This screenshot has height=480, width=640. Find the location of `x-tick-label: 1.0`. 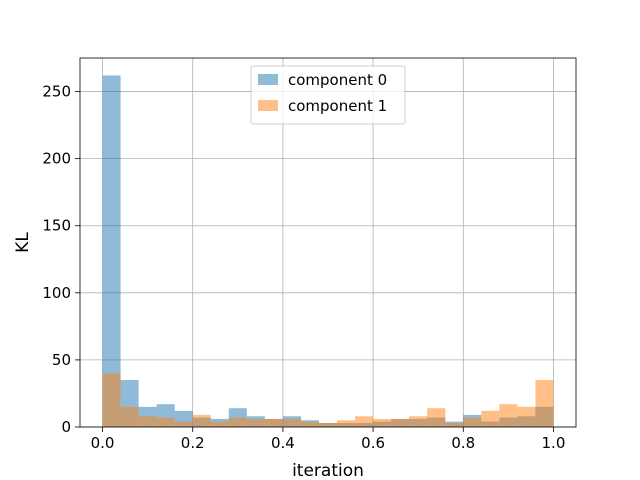

x-tick-label: 1.0 is located at coordinates (554, 443).